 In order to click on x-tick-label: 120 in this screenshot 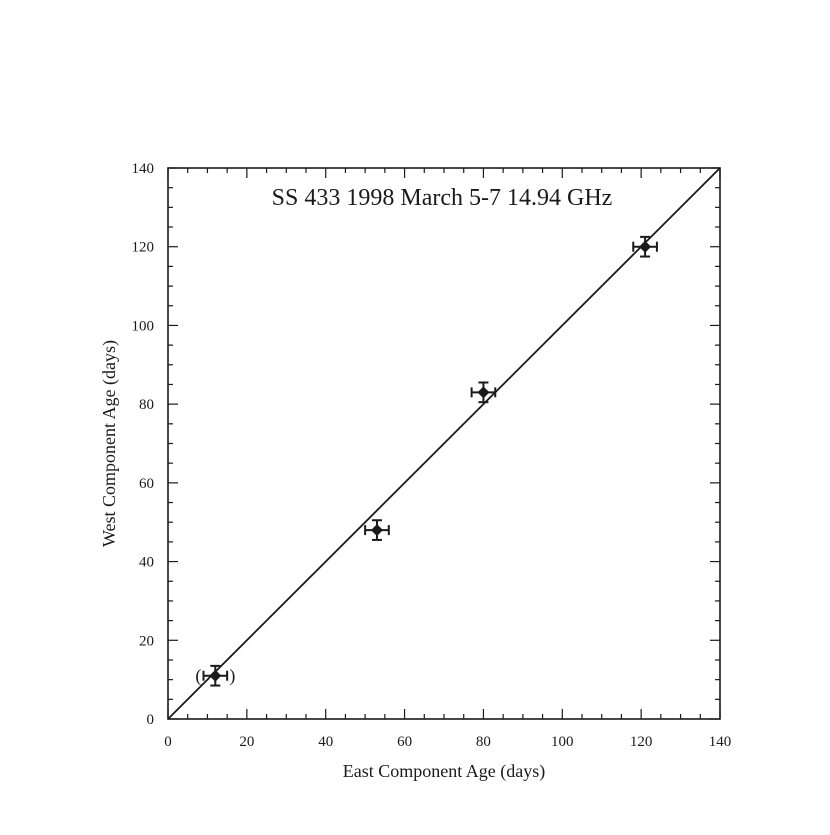, I will do `click(641, 742)`.